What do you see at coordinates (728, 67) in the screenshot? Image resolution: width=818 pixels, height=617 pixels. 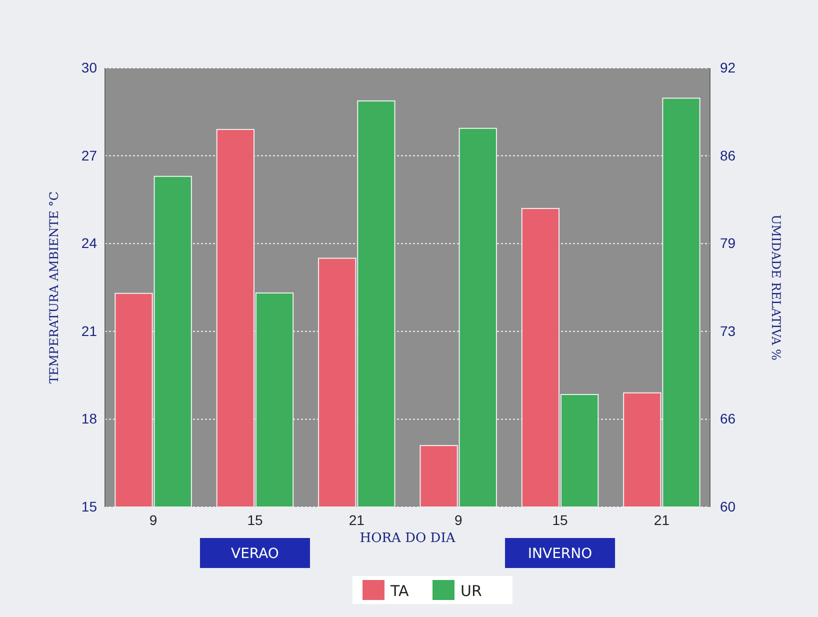 I see `y2-tick-label: 92` at bounding box center [728, 67].